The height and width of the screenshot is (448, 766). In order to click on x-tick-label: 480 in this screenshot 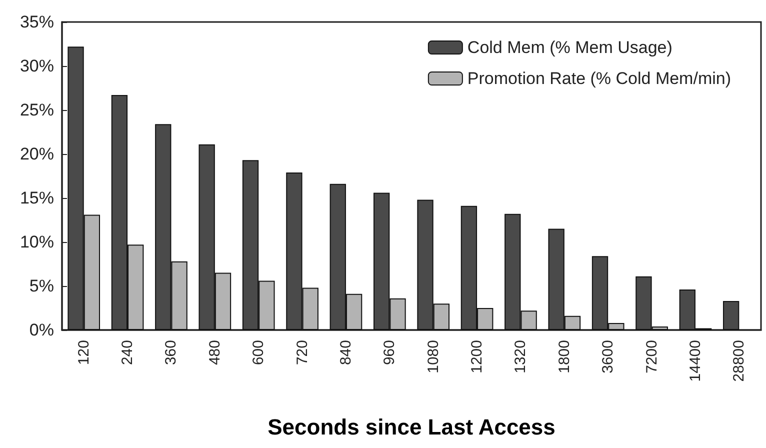, I will do `click(215, 353)`.